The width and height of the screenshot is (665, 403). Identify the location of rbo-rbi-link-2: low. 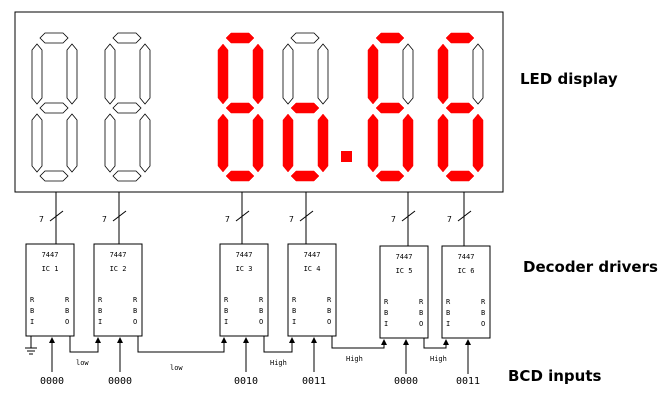
(182, 354).